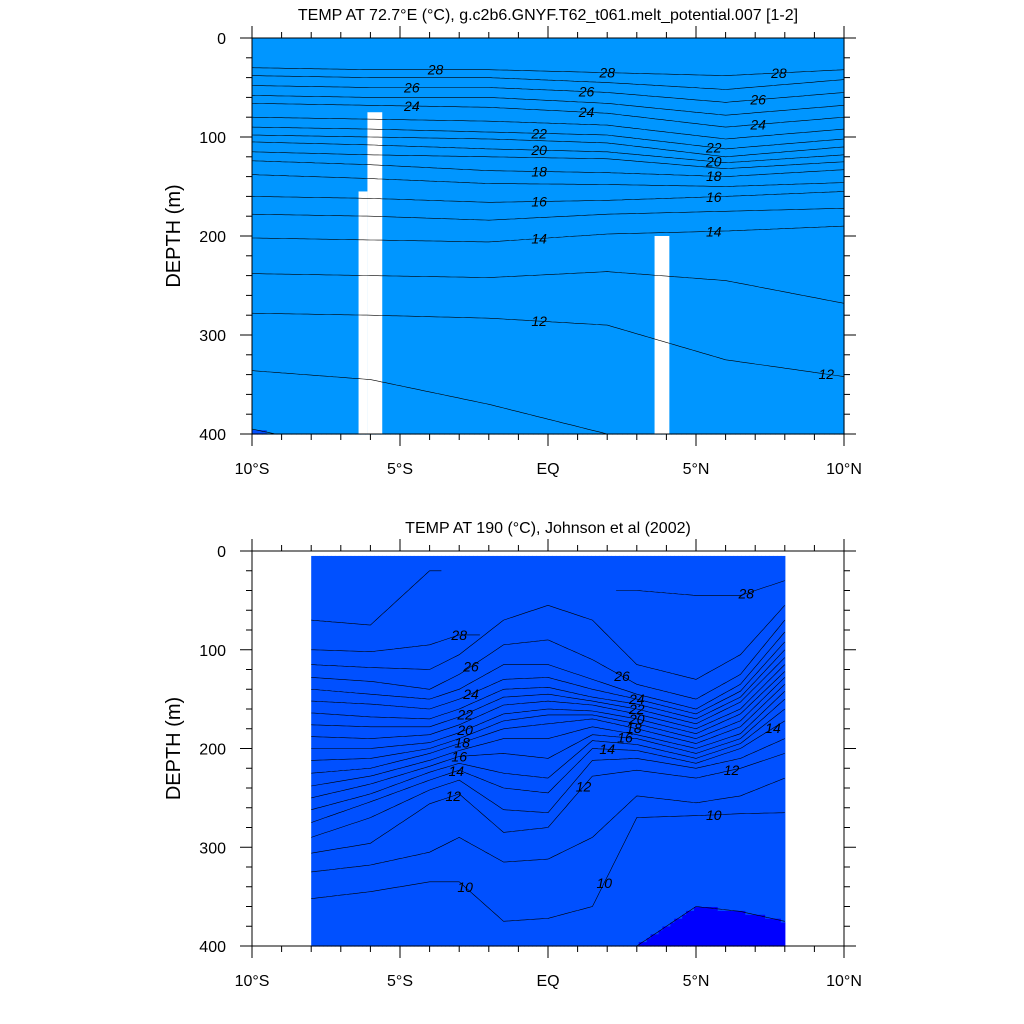  Describe the element at coordinates (586, 92) in the screenshot. I see `contour-label: 26` at that location.